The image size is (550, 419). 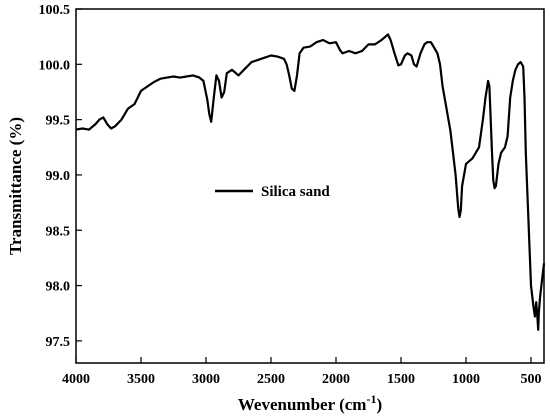 What do you see at coordinates (141, 379) in the screenshot?
I see `x-tick-label: 3500` at bounding box center [141, 379].